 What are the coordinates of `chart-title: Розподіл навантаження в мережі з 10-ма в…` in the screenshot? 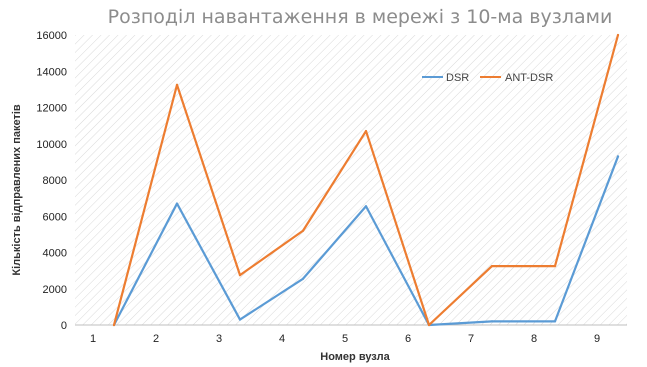 It's located at (360, 17).